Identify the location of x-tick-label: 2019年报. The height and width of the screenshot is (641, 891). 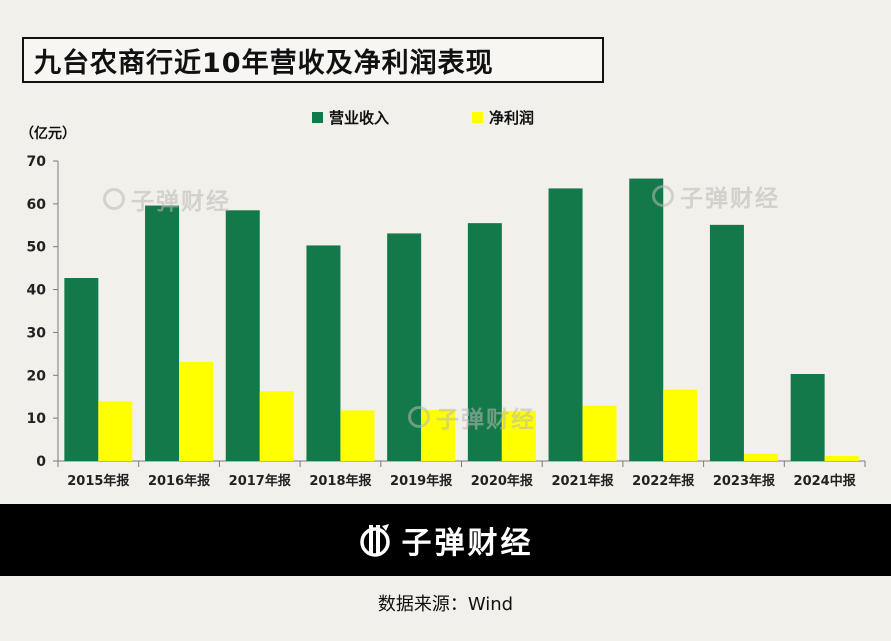
(421, 481).